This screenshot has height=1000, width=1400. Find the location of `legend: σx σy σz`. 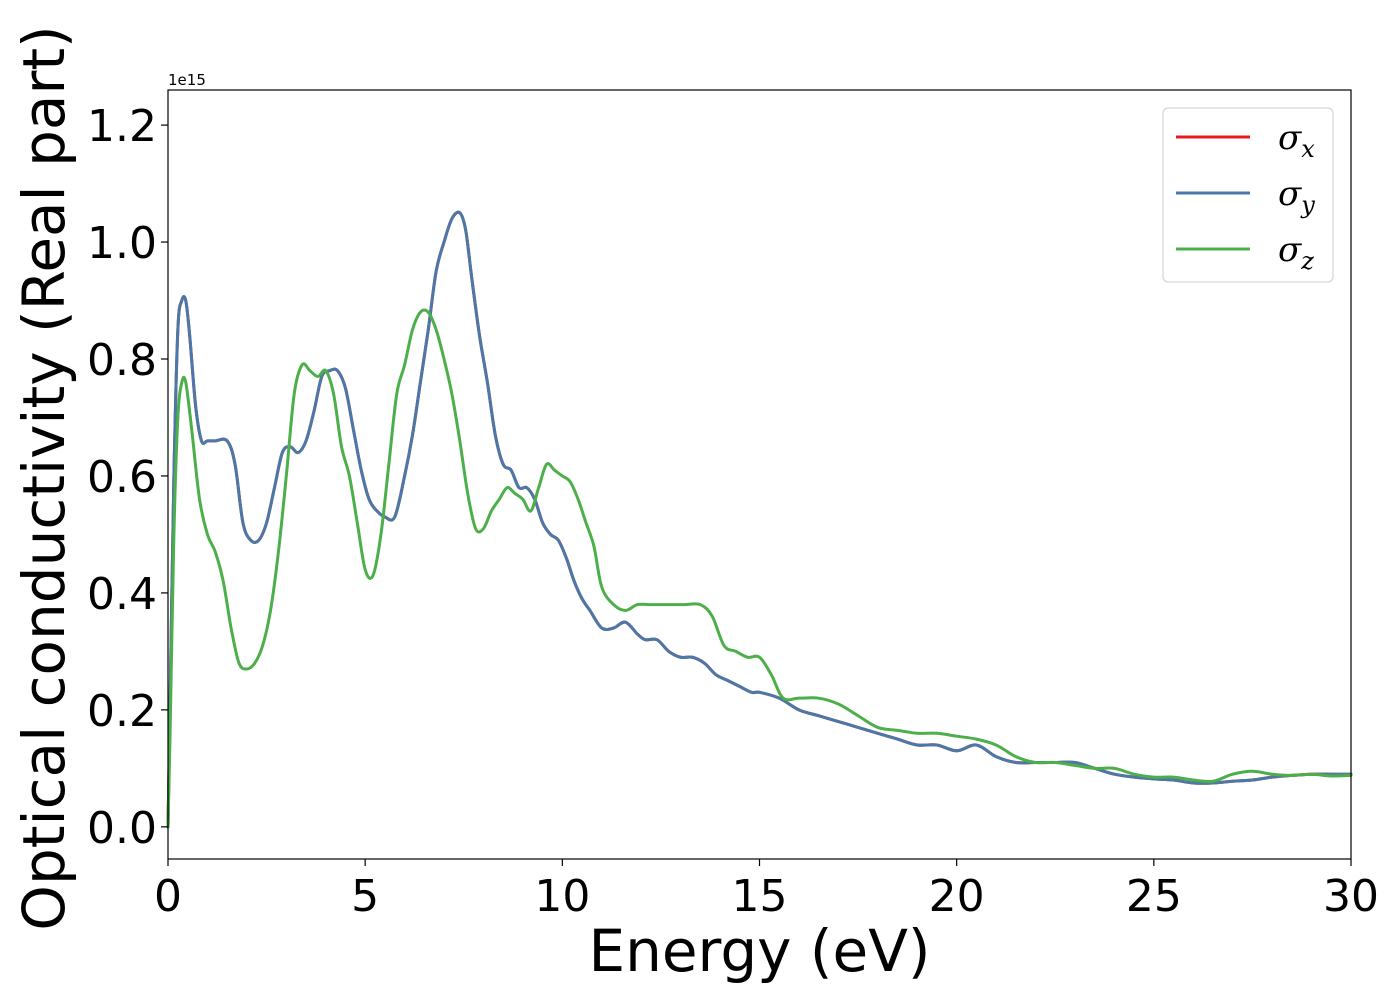

legend: σx σy σz is located at coordinates (1248, 195).